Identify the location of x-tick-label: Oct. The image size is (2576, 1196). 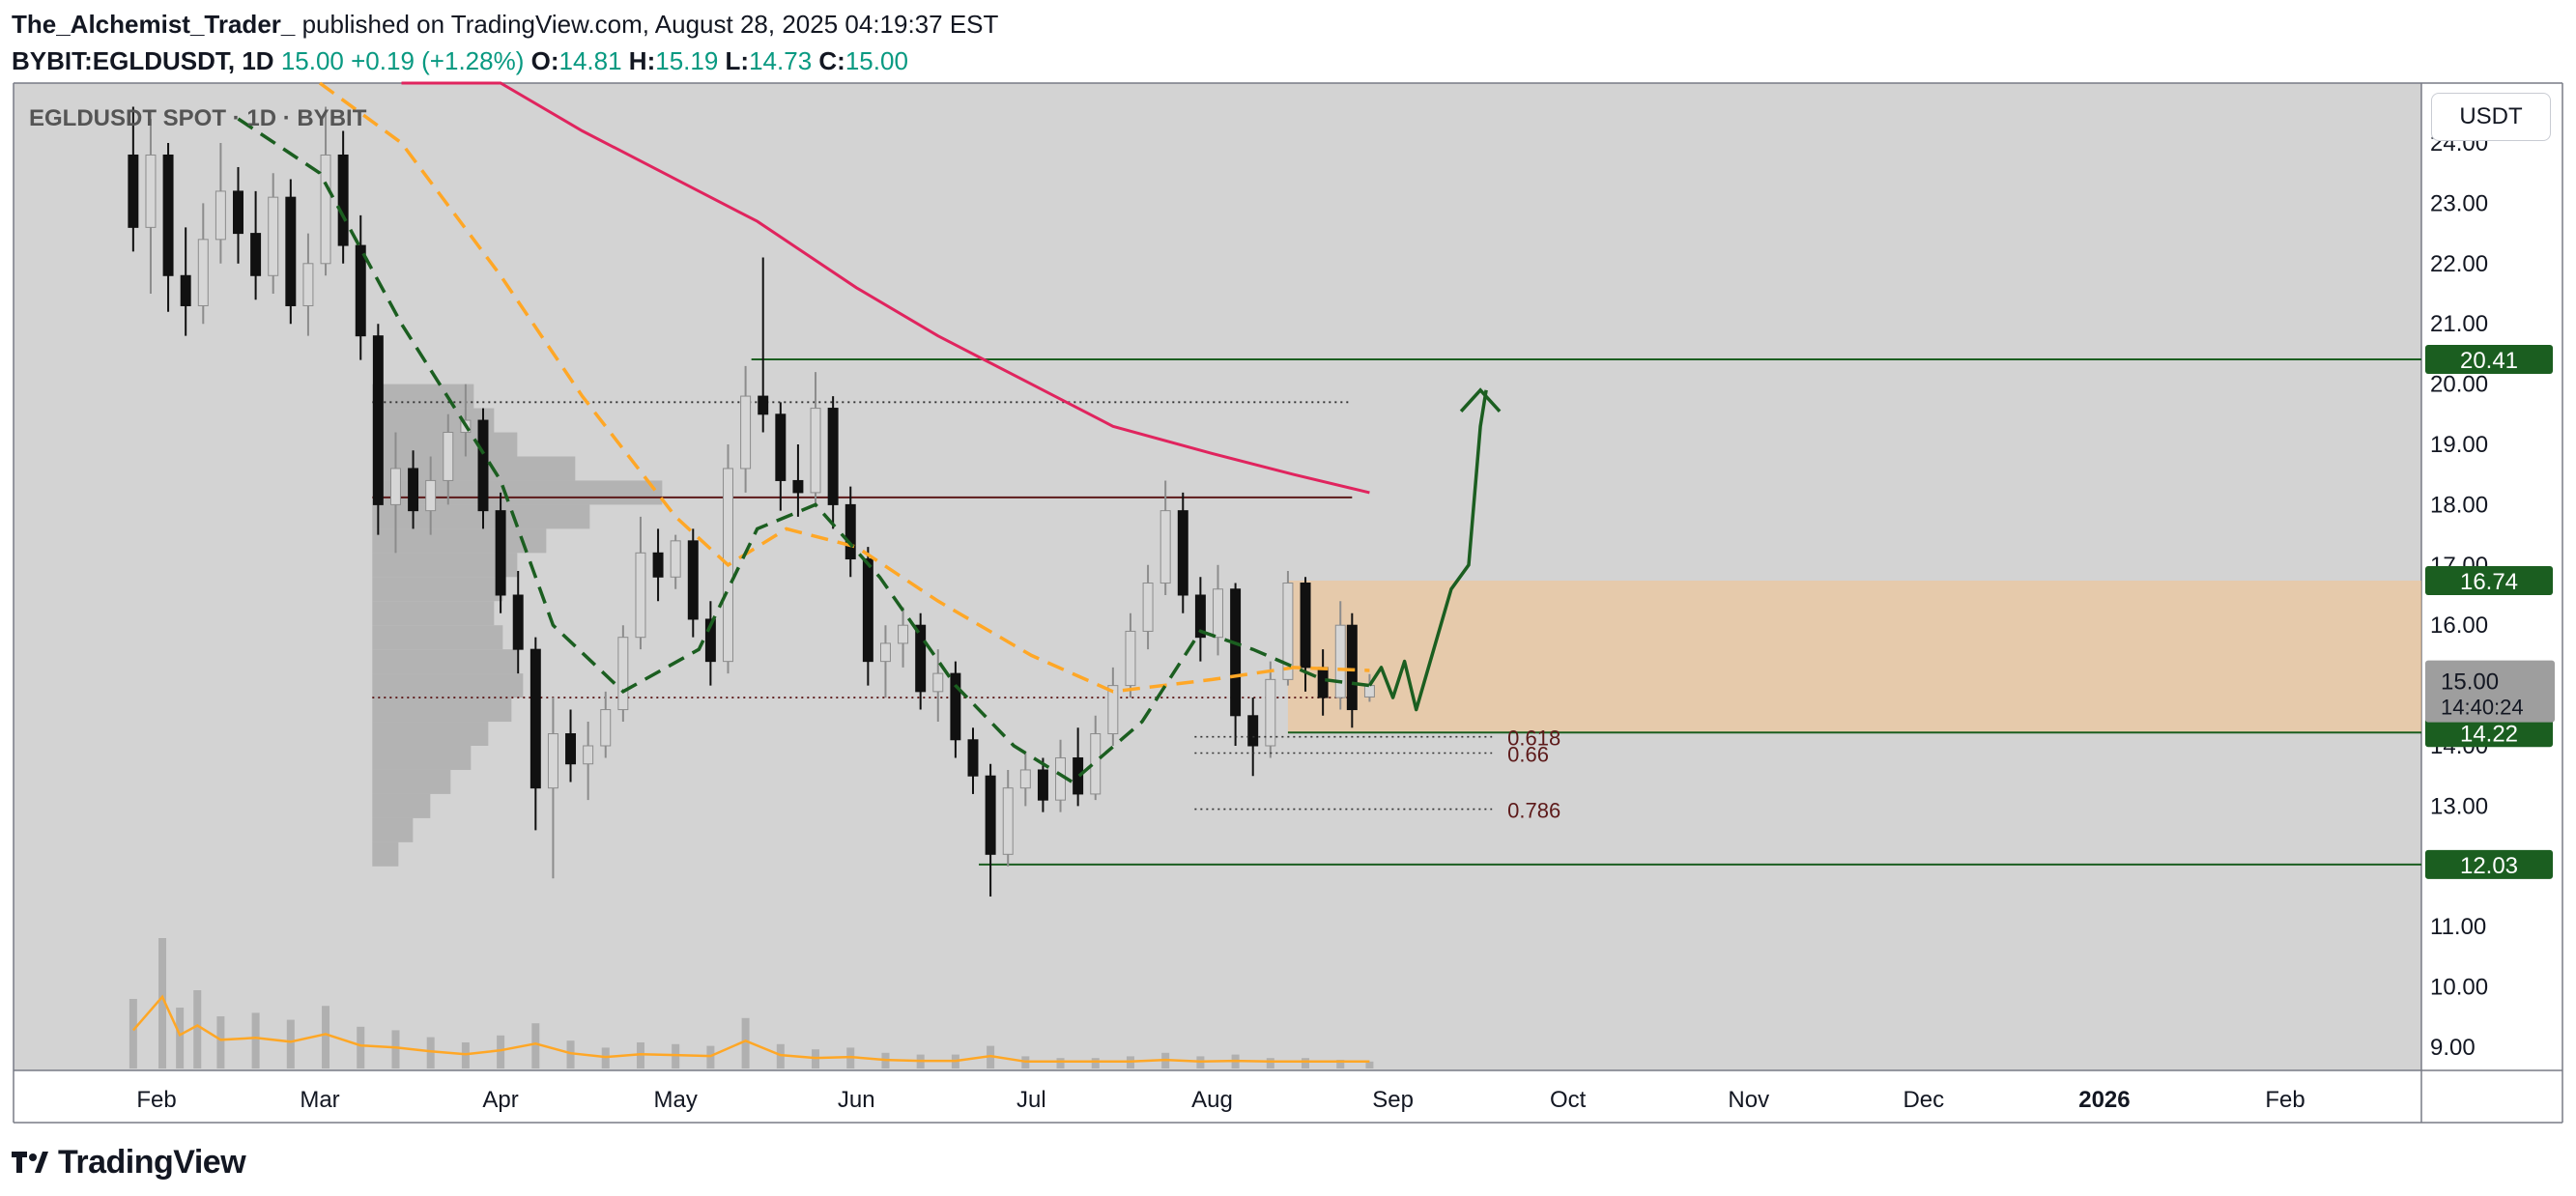
(1569, 1100).